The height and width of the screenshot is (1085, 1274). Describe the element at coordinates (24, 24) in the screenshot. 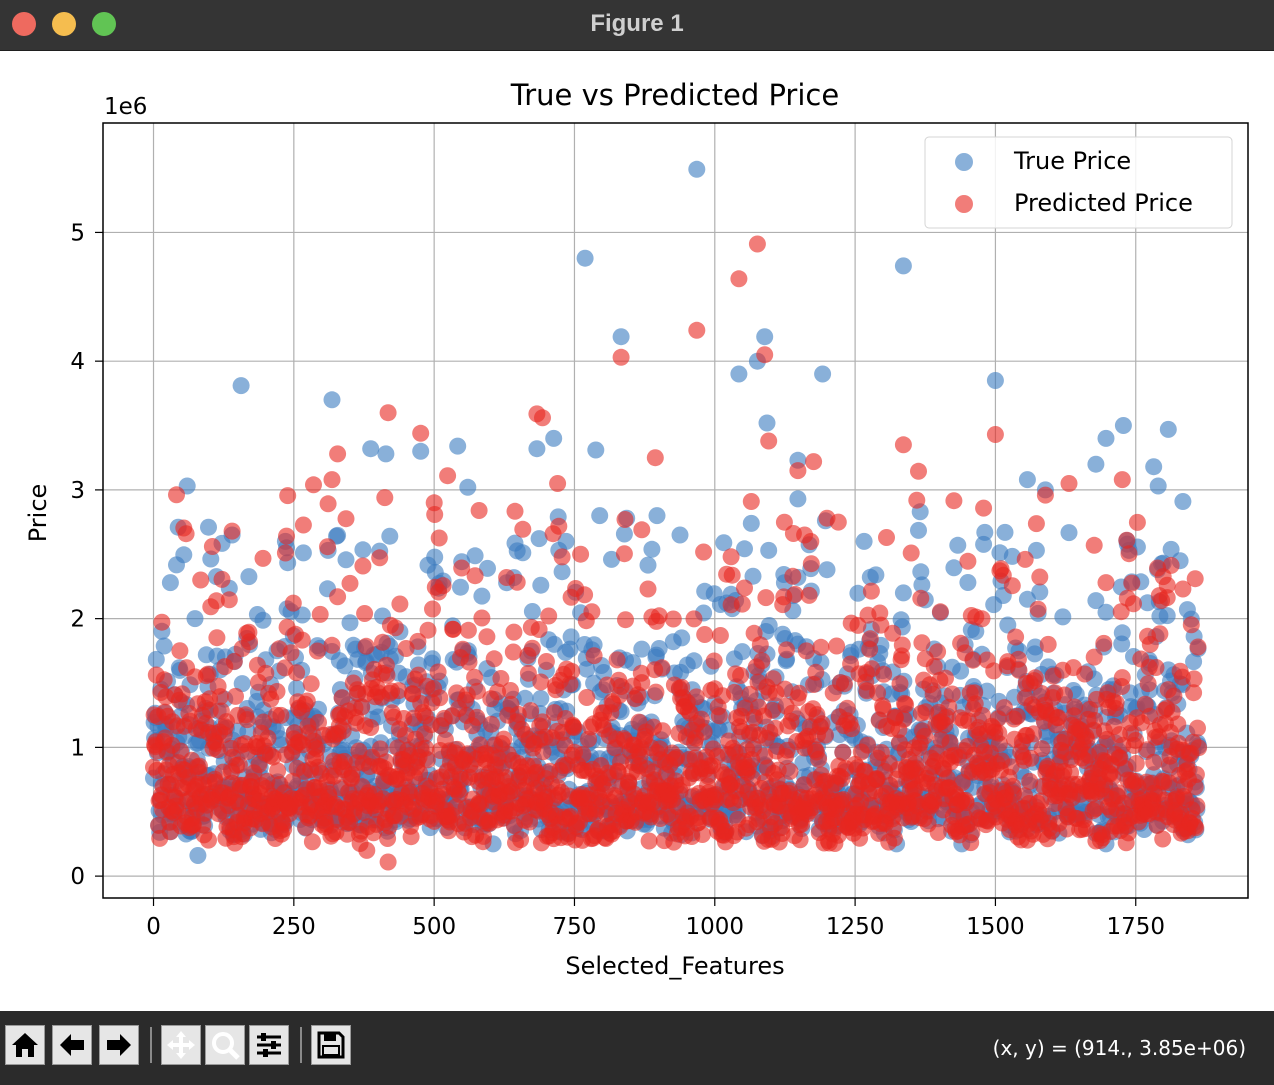

I see `close-window-button` at that location.